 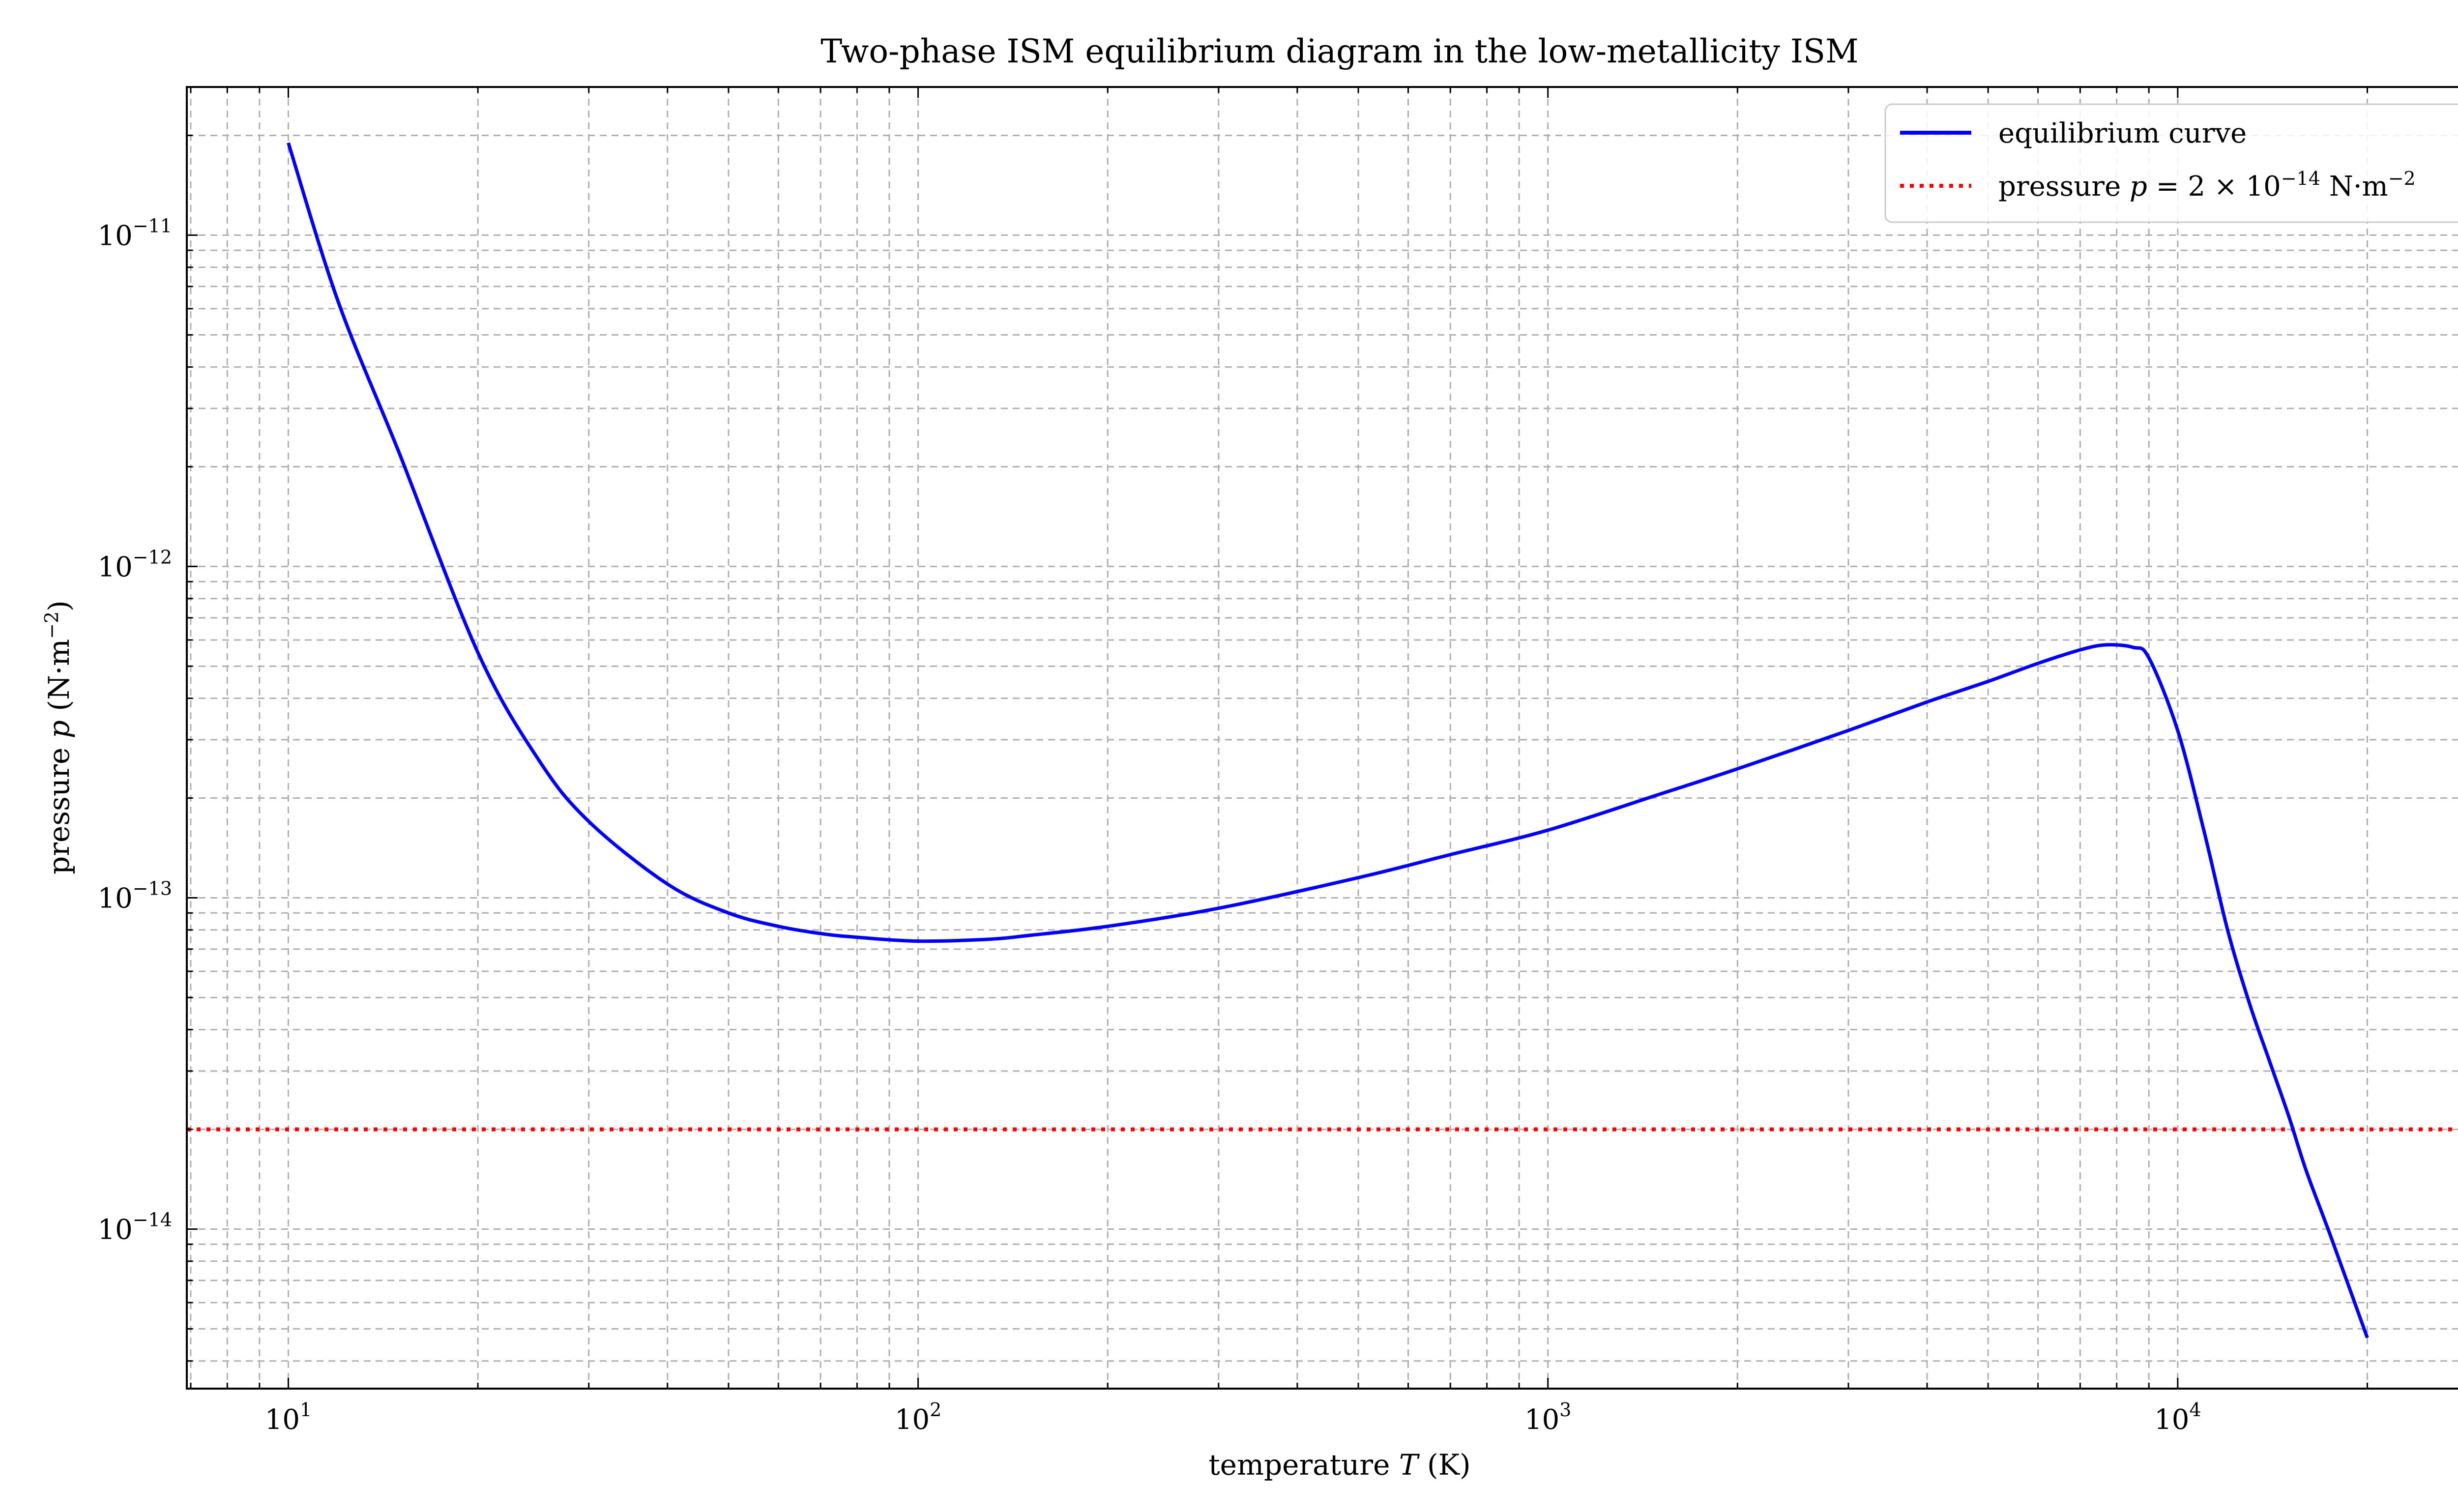 I want to click on x-tick-label: 10³, so click(x=1547, y=1417).